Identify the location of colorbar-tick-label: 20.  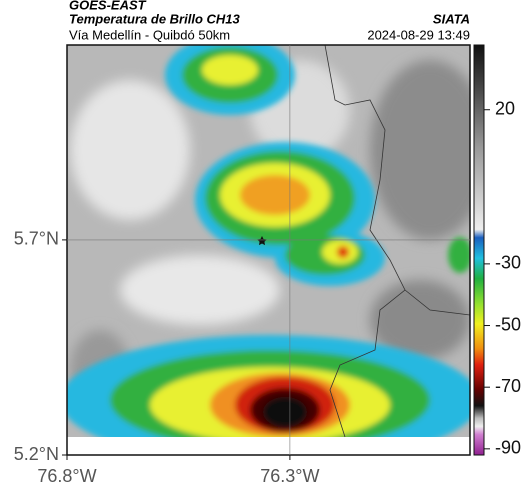
(505, 108).